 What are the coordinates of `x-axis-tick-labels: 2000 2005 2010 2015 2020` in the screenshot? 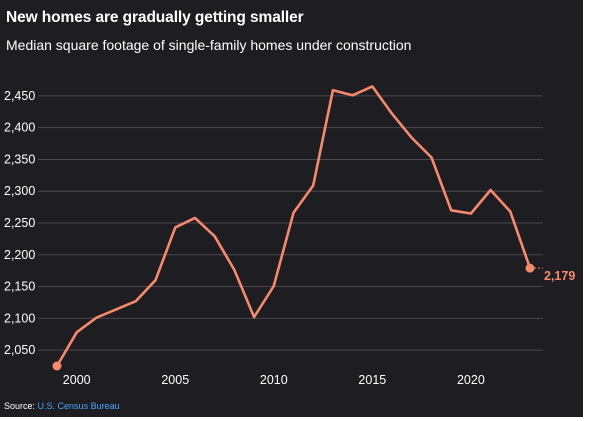 It's located at (274, 380).